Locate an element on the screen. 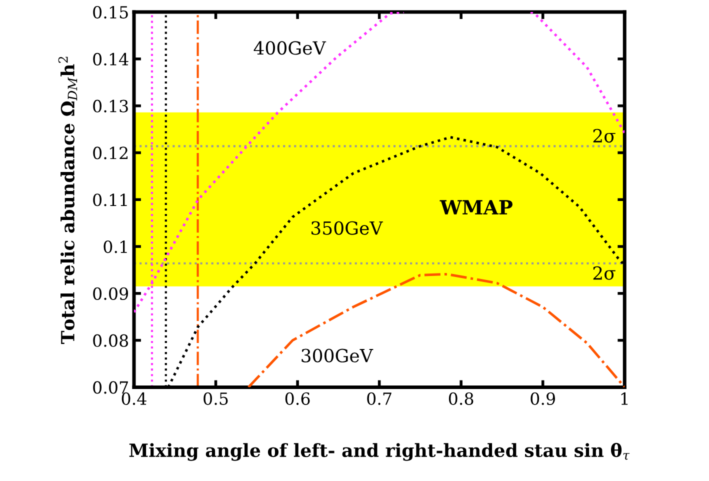  y-tick-label: 0.07 is located at coordinates (110, 387).